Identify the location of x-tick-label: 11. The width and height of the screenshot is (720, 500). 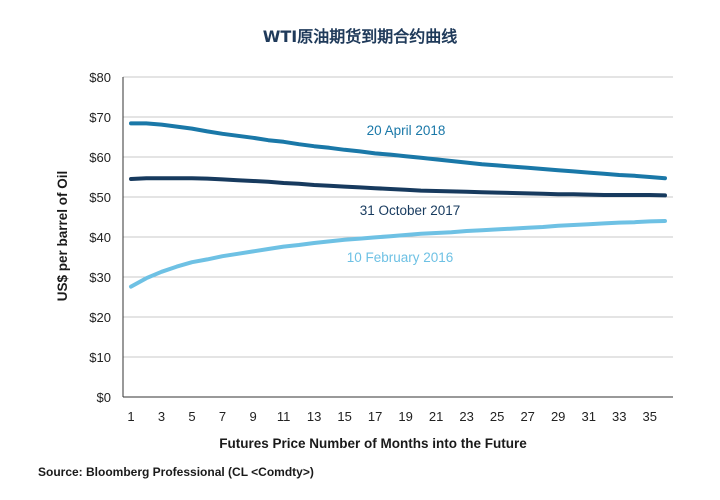
(284, 416).